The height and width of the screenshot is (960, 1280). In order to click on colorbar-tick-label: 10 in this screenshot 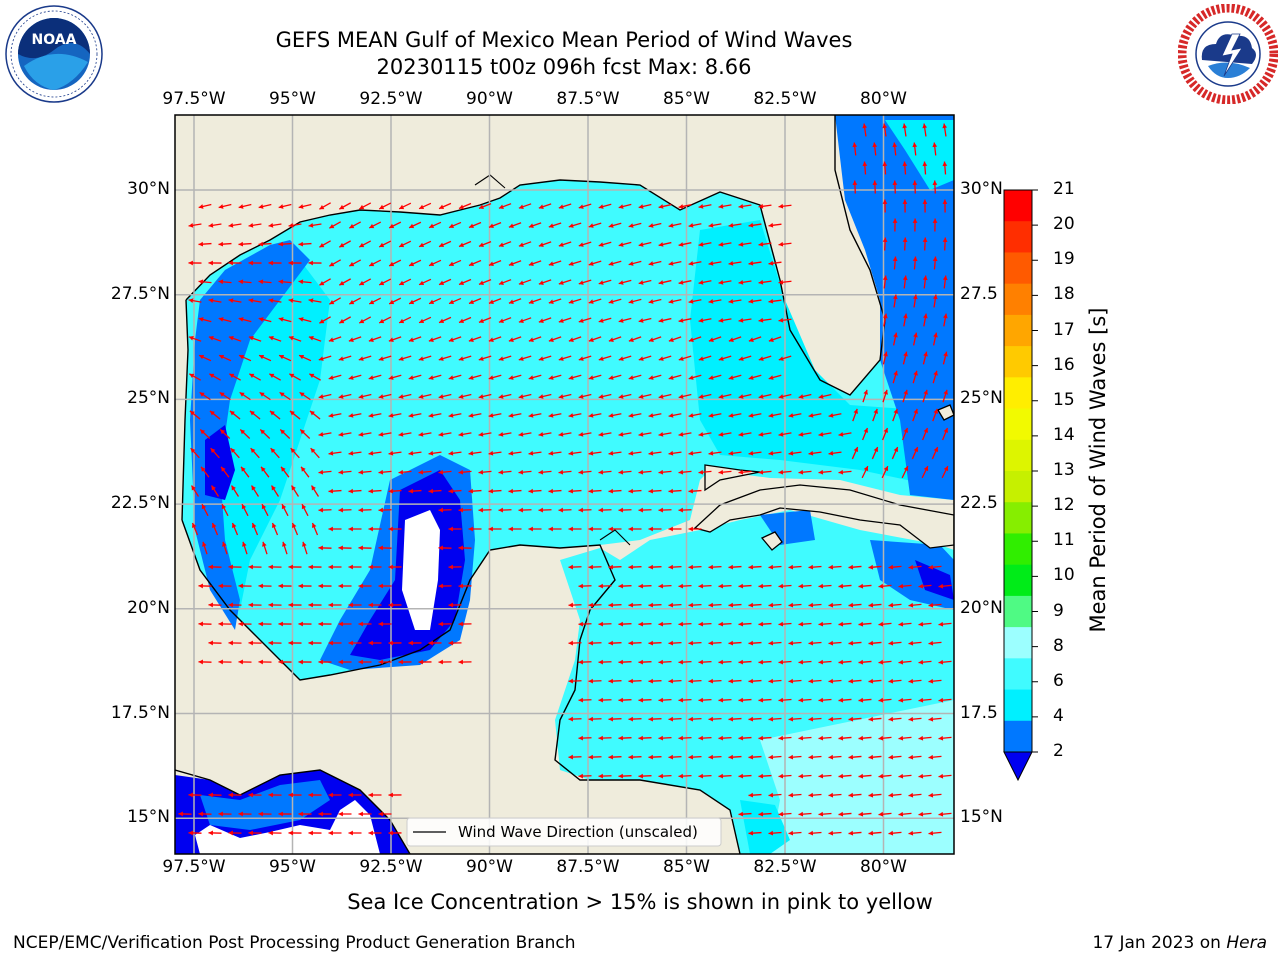, I will do `click(1064, 575)`.